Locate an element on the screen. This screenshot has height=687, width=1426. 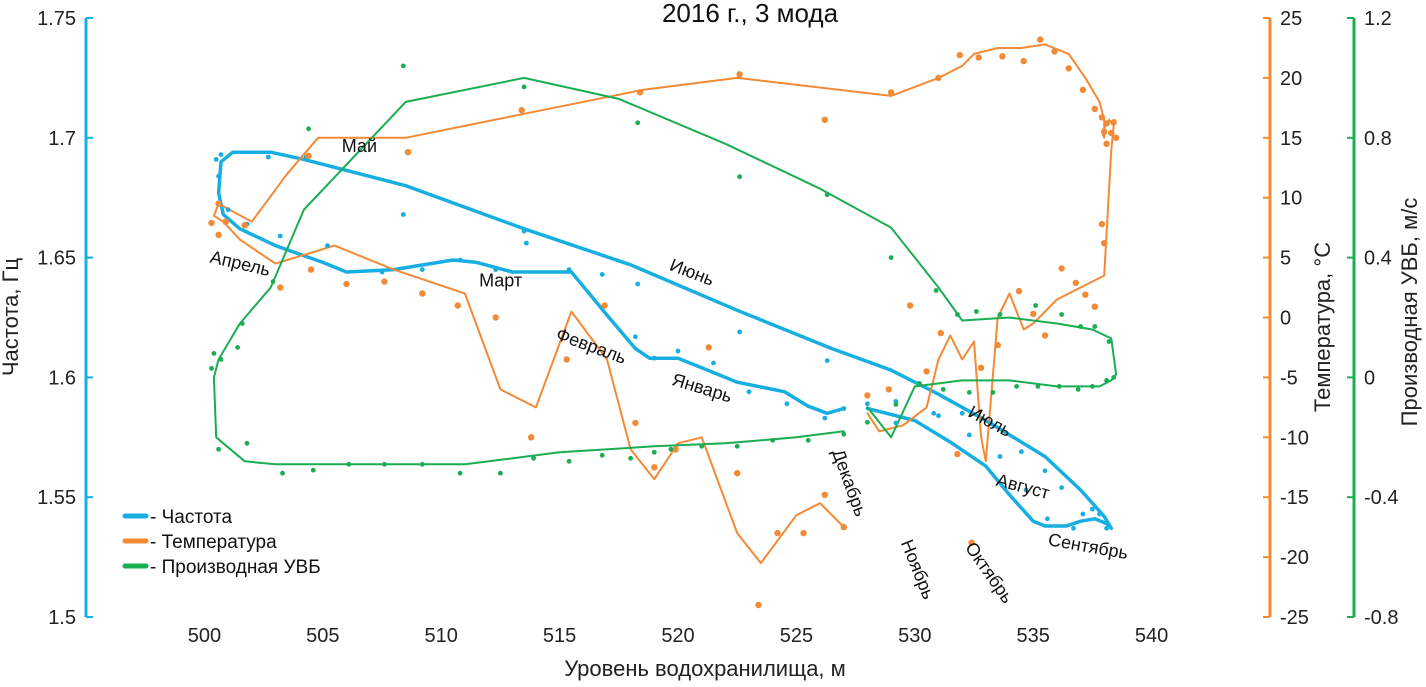
legend: - Частота - Температура - Производная УВБ is located at coordinates (221, 542).